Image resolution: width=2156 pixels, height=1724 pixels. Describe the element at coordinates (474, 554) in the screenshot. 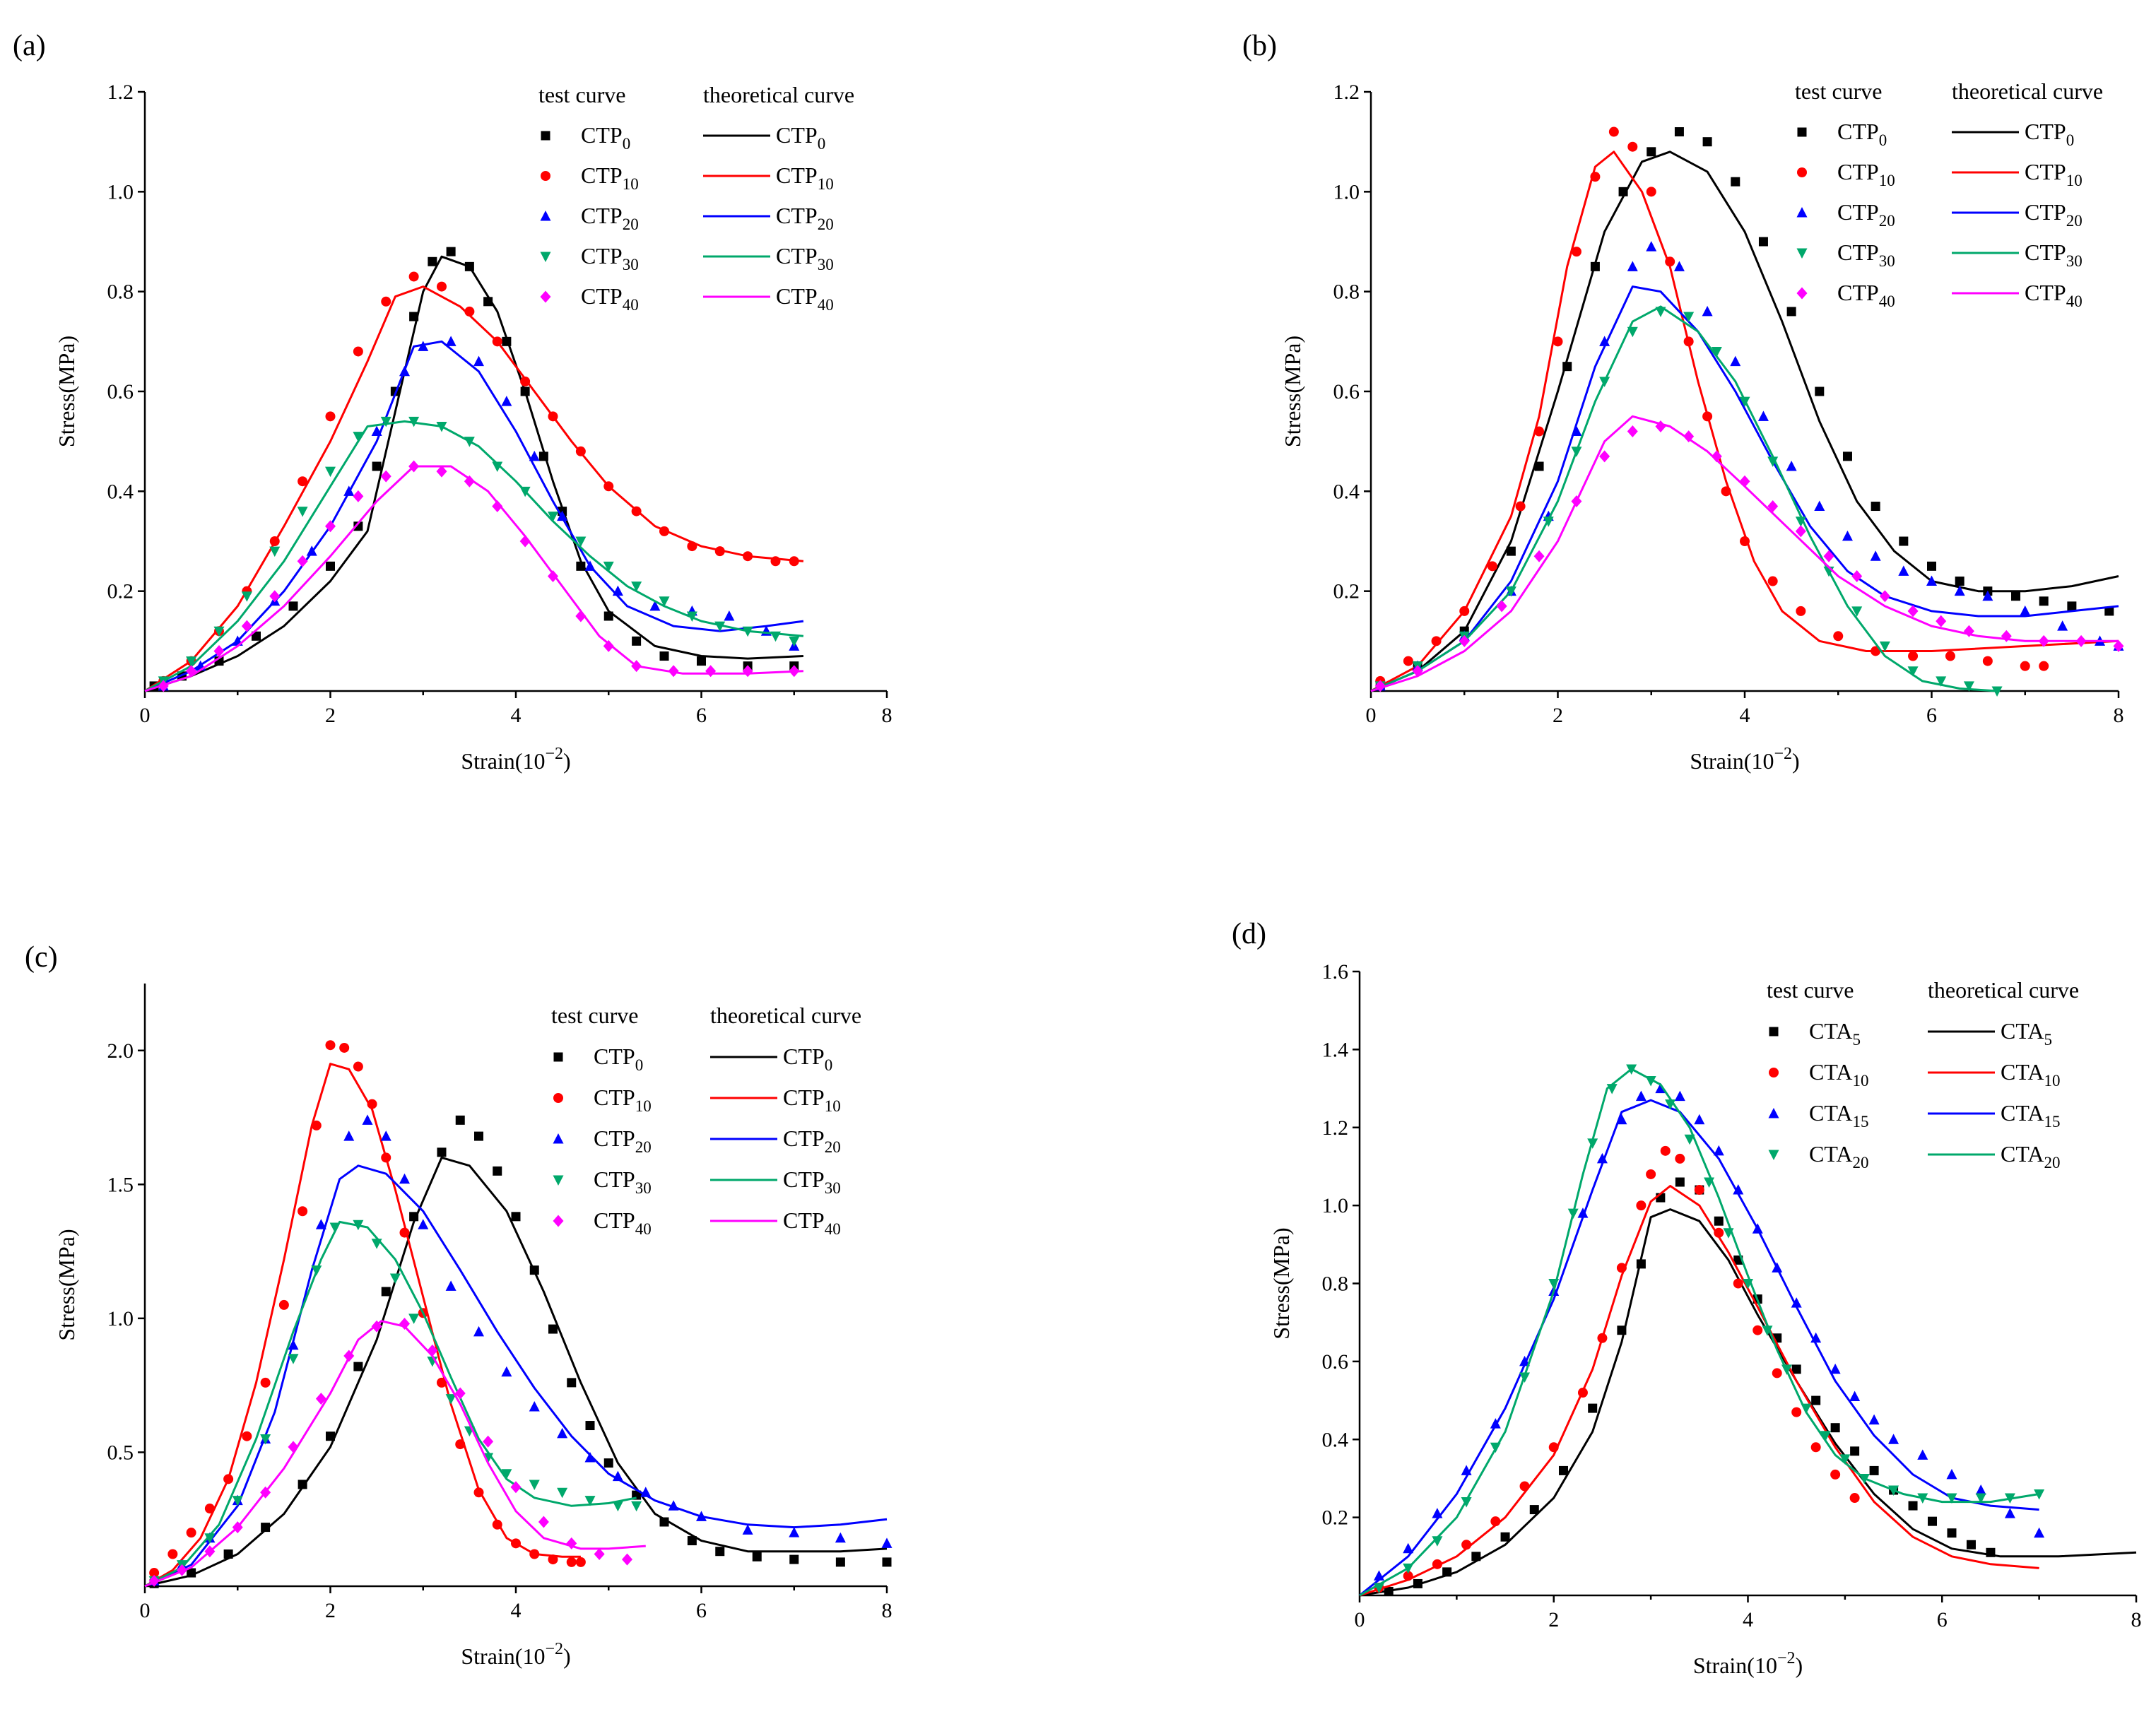

I see `series-ctp30` at that location.